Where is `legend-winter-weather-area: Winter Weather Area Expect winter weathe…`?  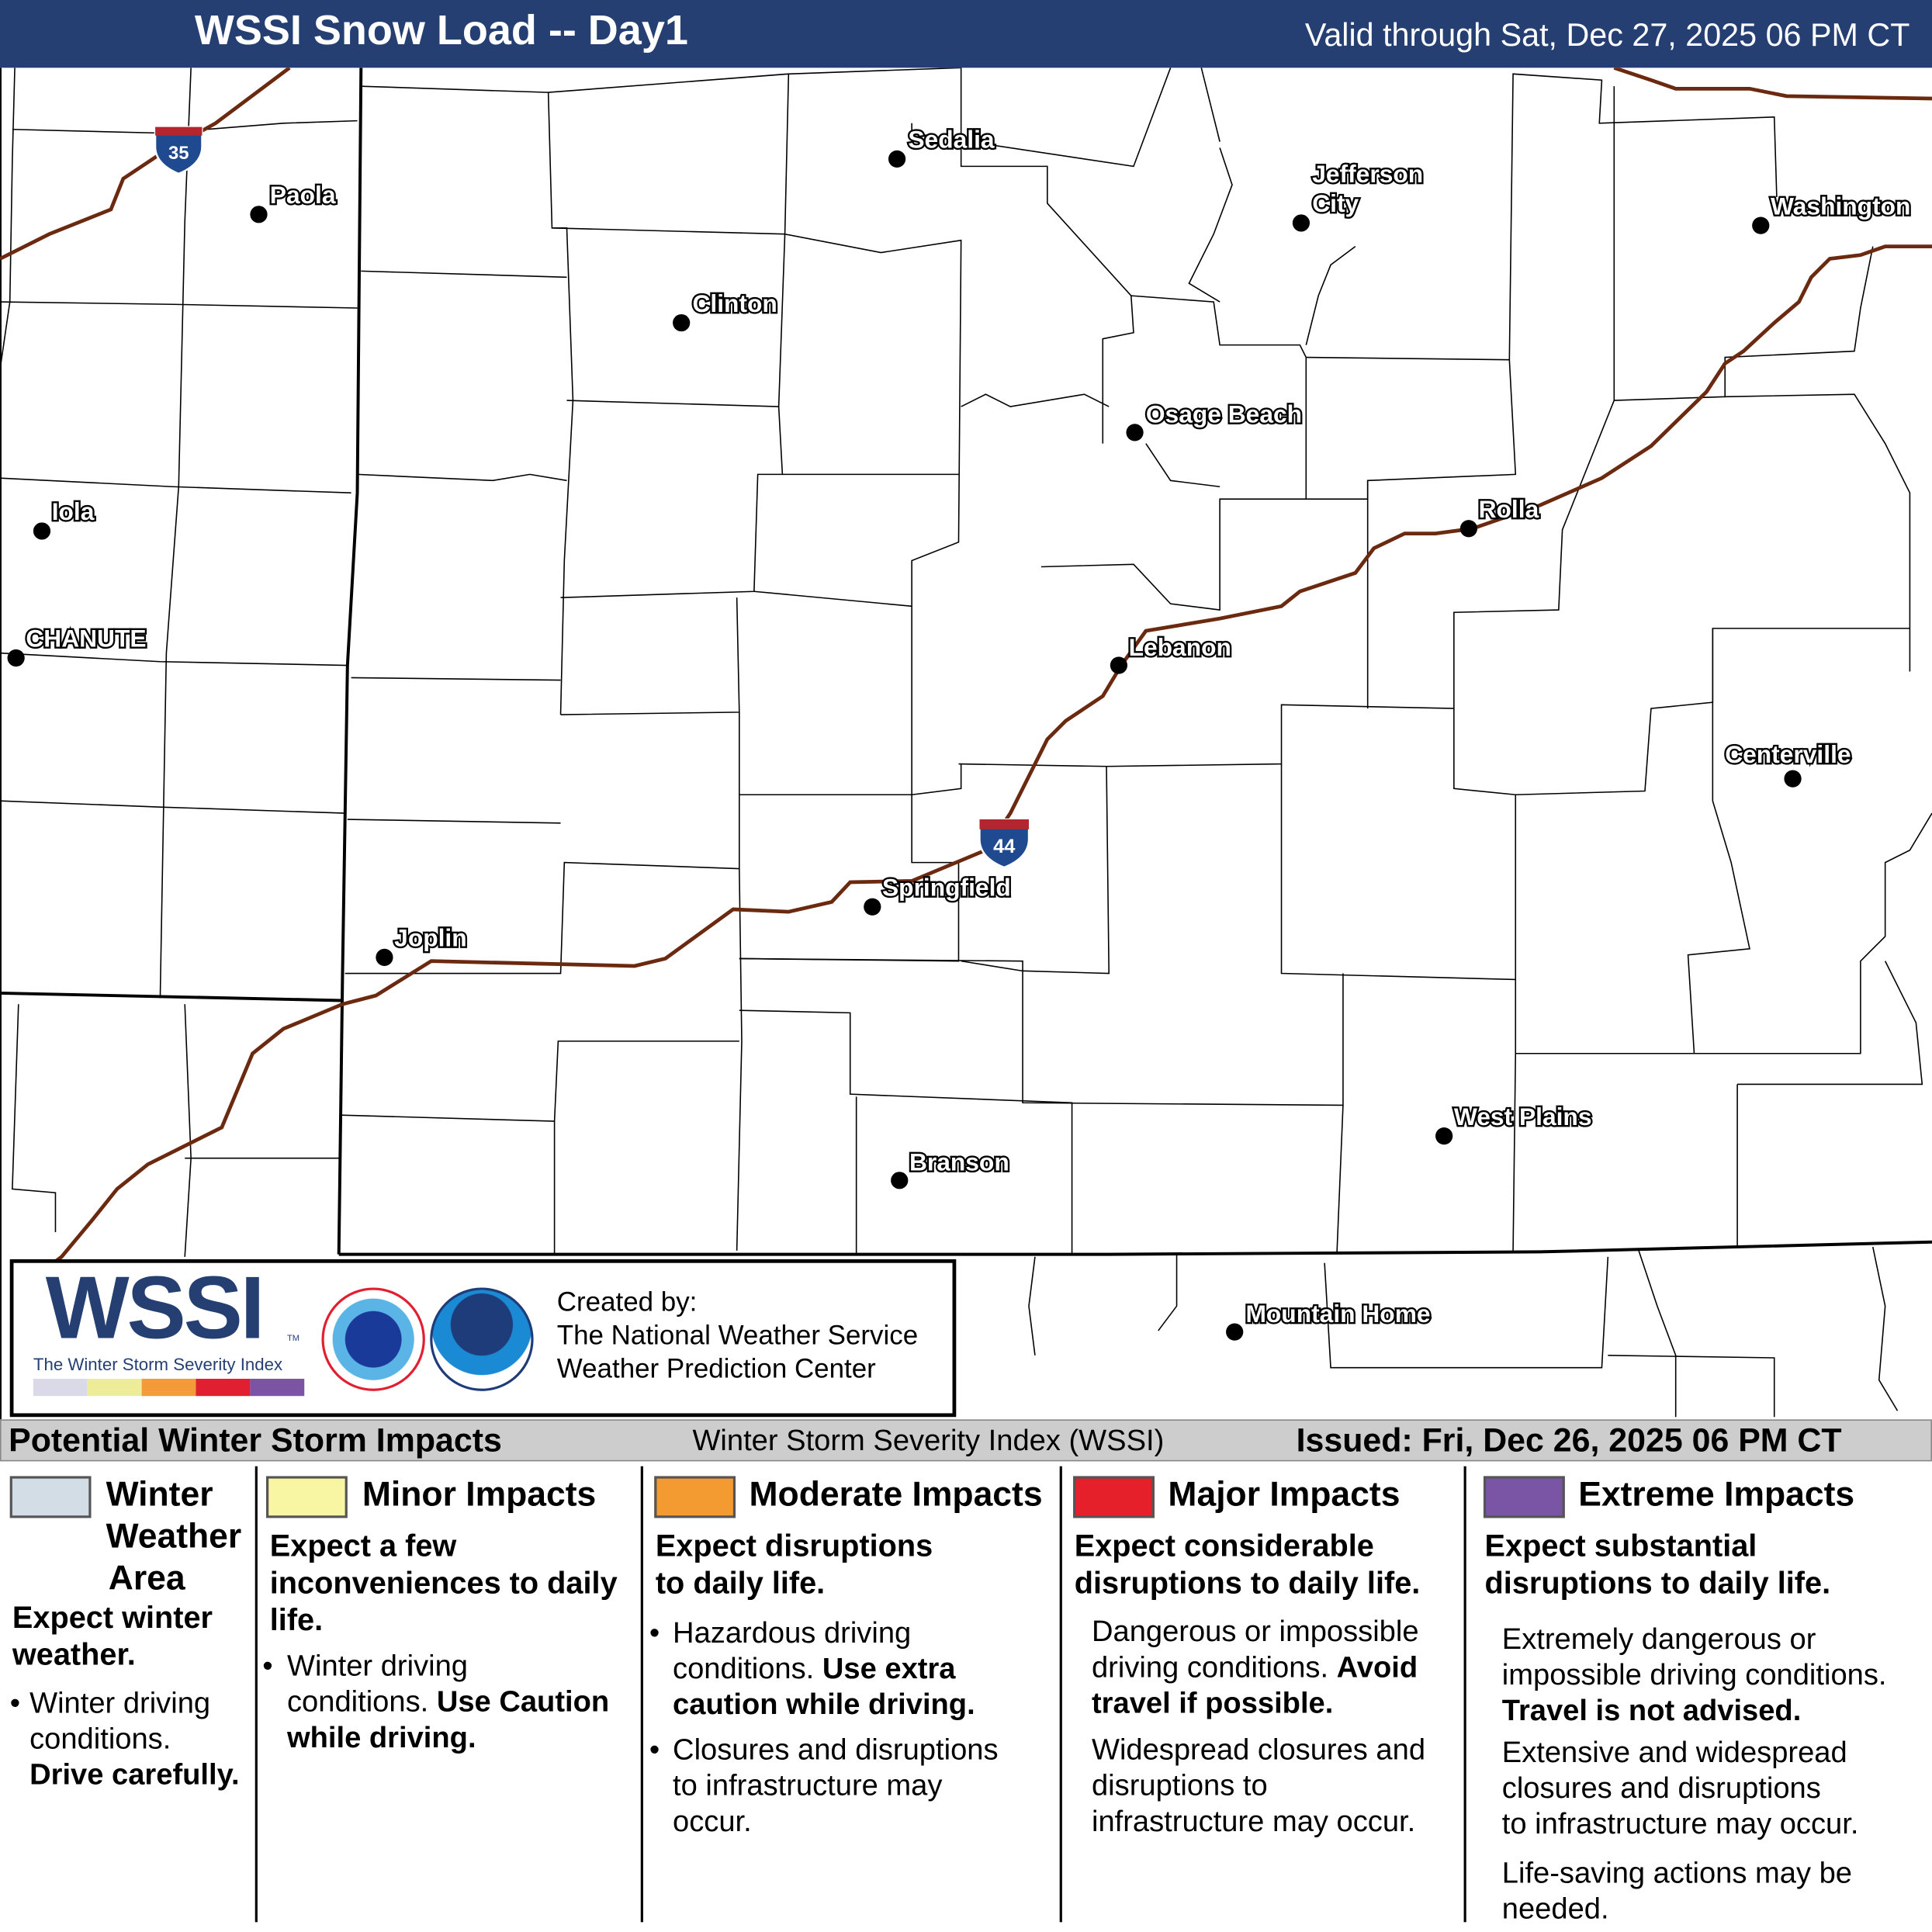 legend-winter-weather-area: Winter Weather Area Expect winter weathe… is located at coordinates (127, 1692).